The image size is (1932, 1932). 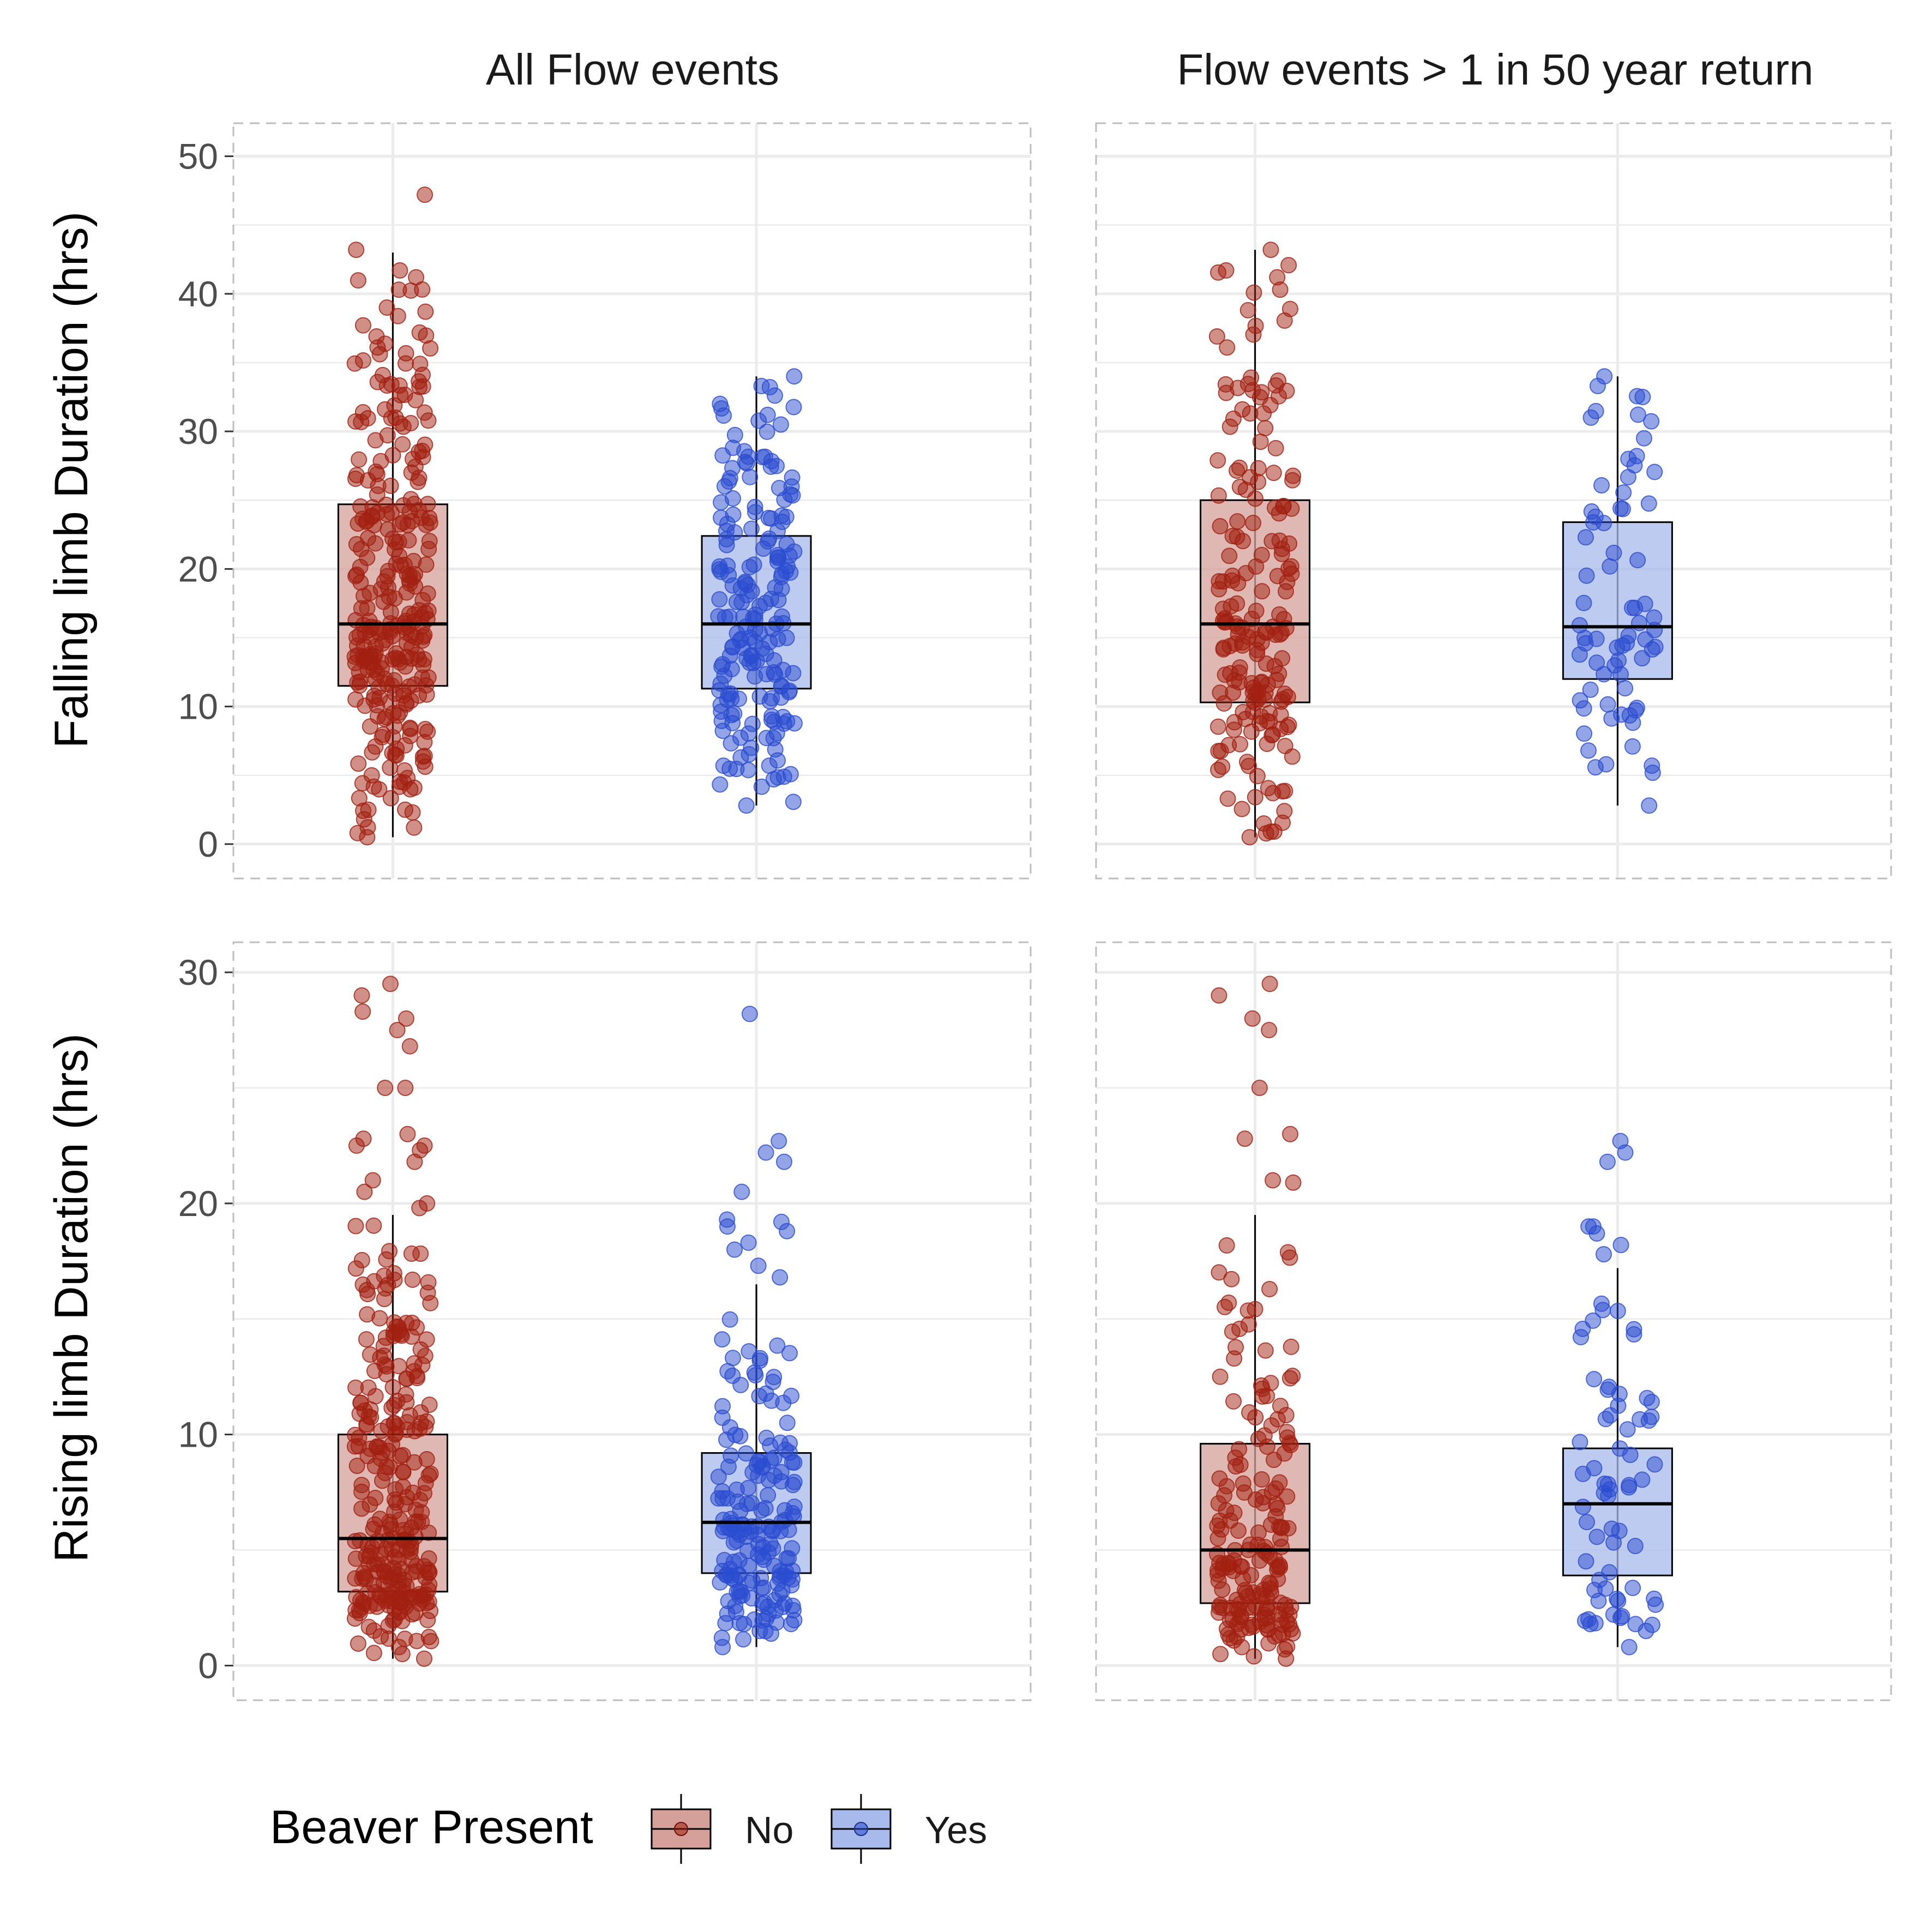 What do you see at coordinates (632, 69) in the screenshot?
I see `strip-label-col-1: All Flow events` at bounding box center [632, 69].